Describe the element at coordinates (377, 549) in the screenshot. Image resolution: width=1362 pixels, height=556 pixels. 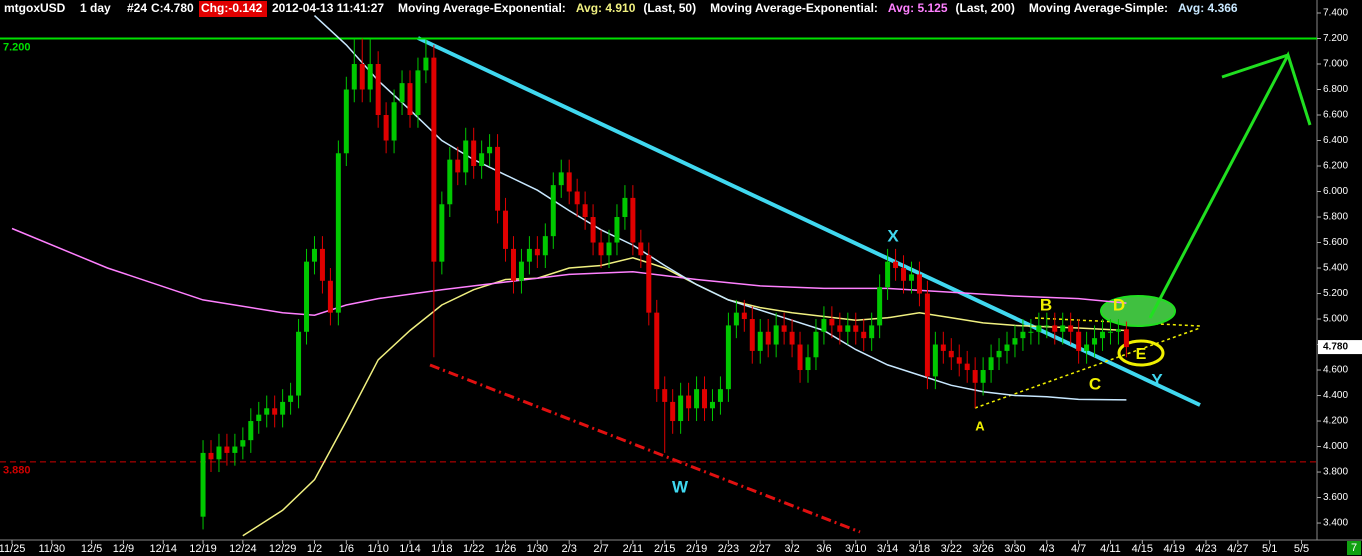
I see `x-tick-label: 1/10` at that location.